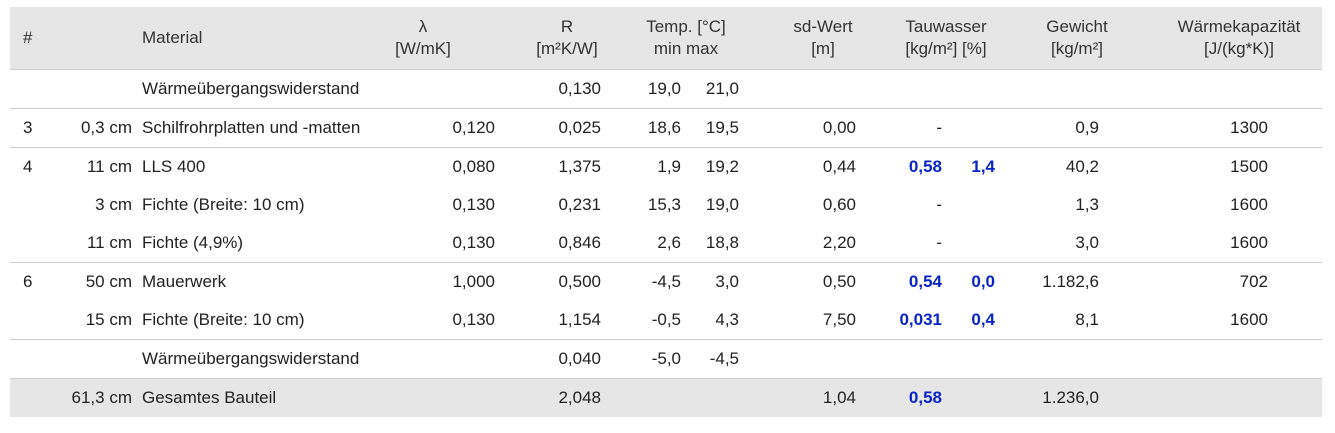 Image resolution: width=1335 pixels, height=433 pixels. Describe the element at coordinates (1210, 166) in the screenshot. I see `layer-heat-capacity: 1500` at that location.